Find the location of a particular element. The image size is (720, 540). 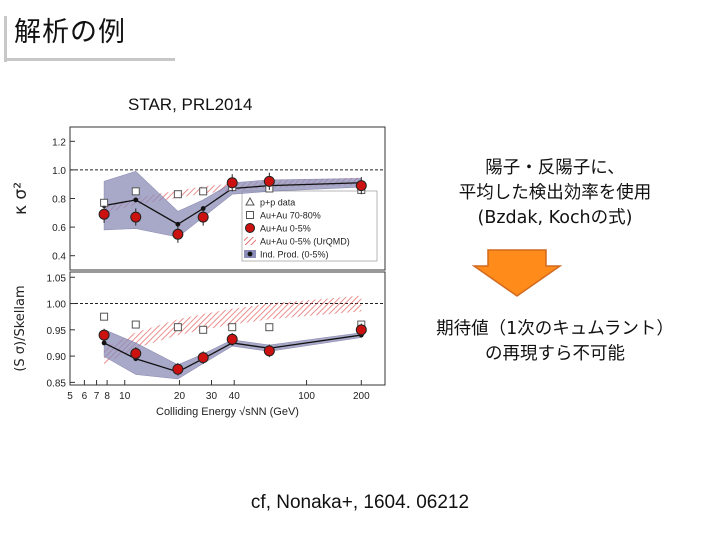

y-axis-label: (S σ)/Skellam is located at coordinates (20, 328).